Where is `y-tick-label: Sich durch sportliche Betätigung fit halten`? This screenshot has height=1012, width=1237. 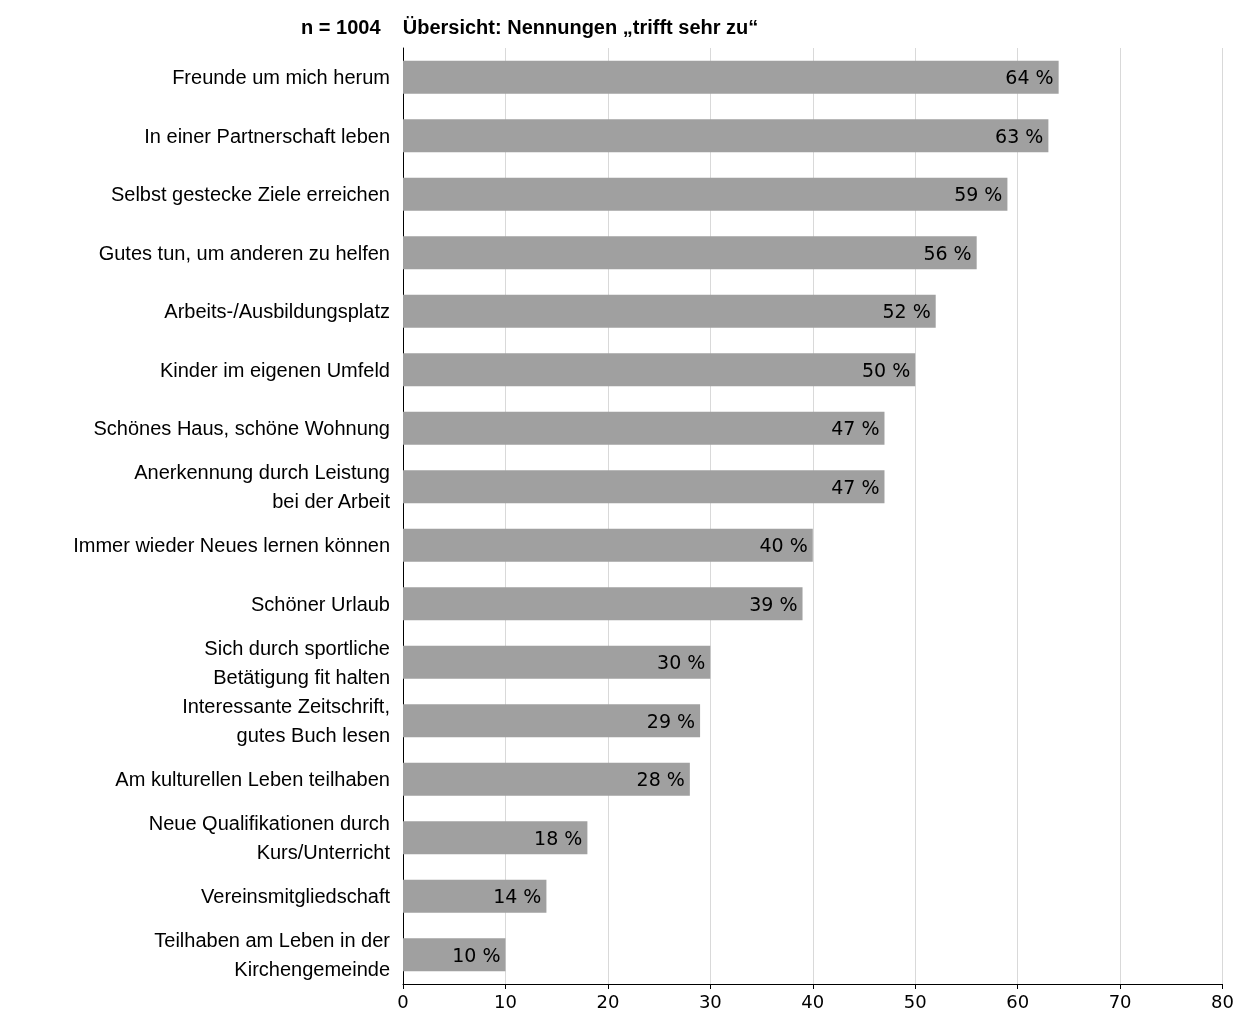 y-tick-label: Sich durch sportliche Betätigung fit halten is located at coordinates (297, 662).